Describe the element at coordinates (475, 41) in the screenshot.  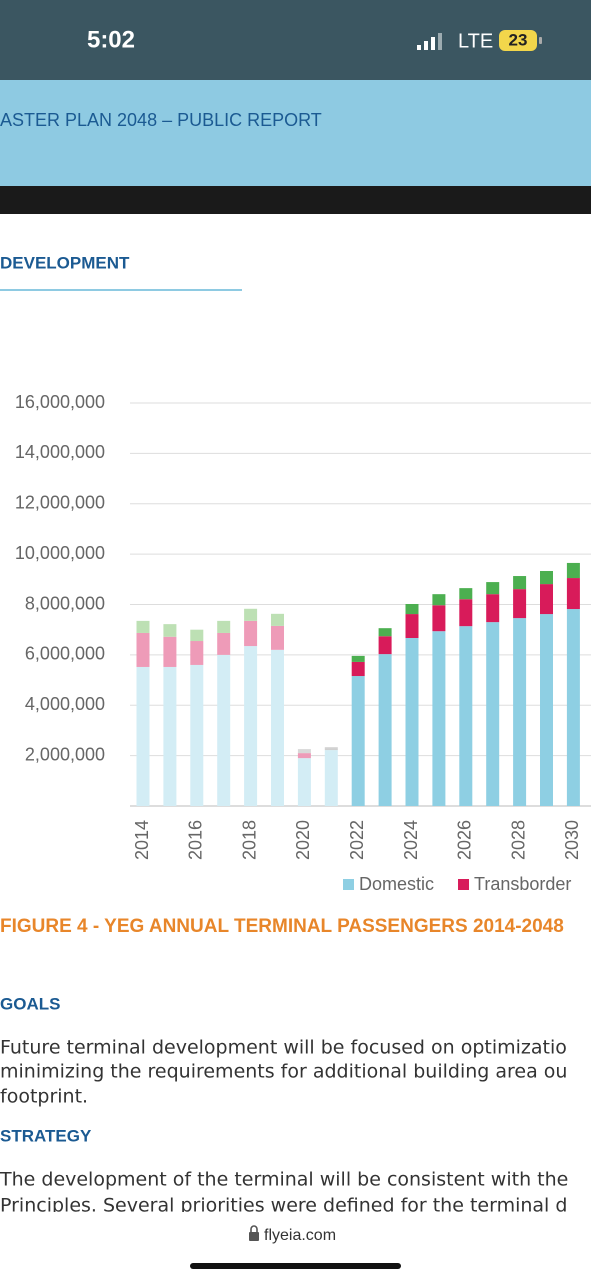
I see `network: LTE` at that location.